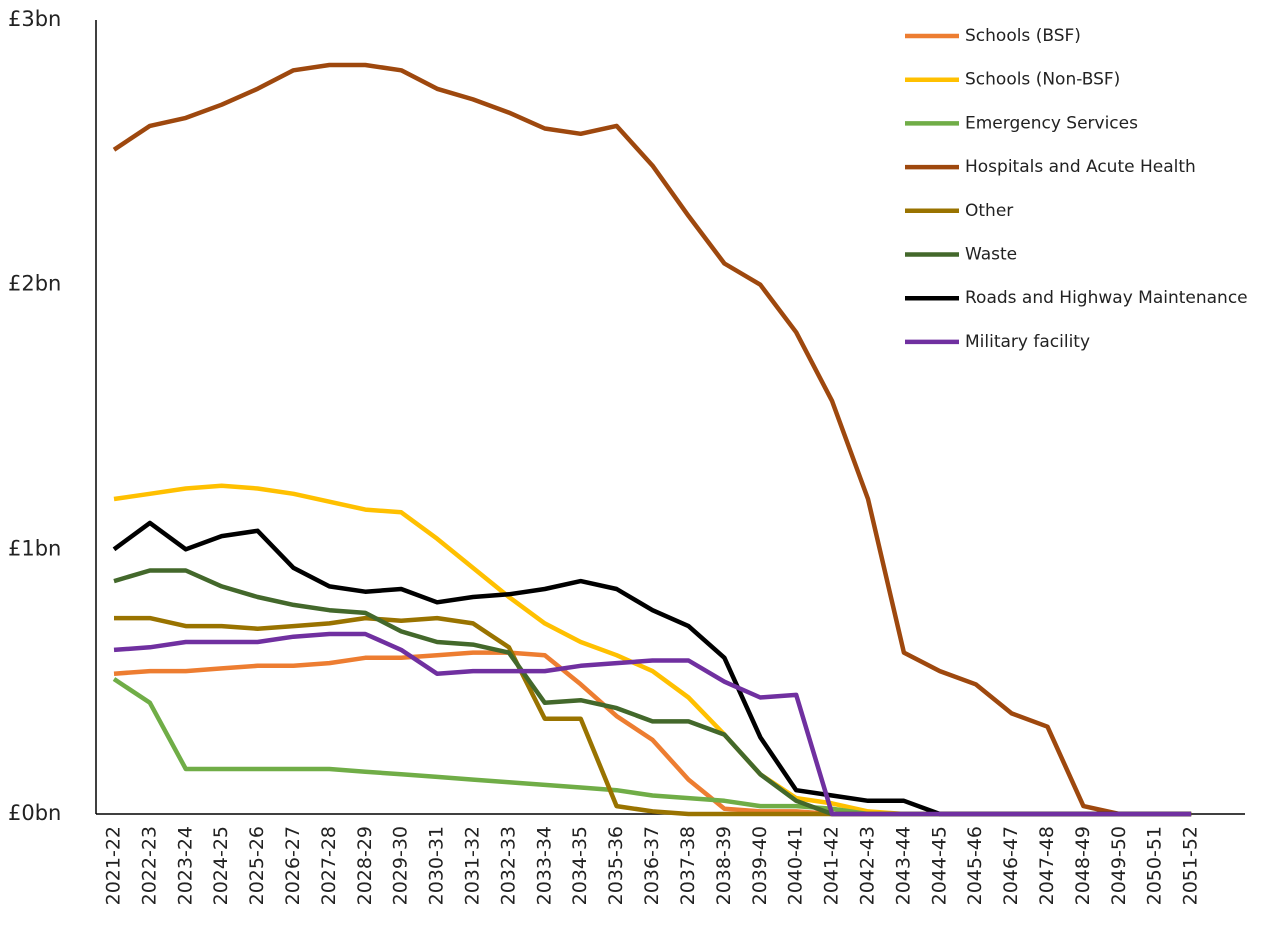  What do you see at coordinates (437, 865) in the screenshot?
I see `x-tick-label: 2030-31` at bounding box center [437, 865].